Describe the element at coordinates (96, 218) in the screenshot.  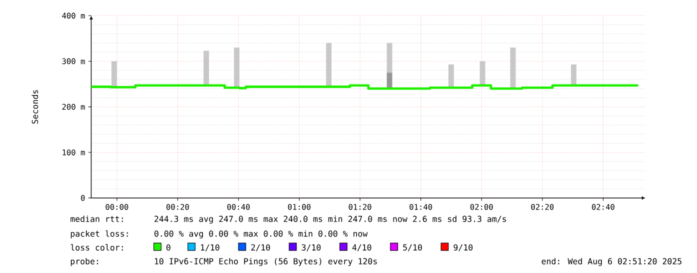
I see `text: median rtt:` at that location.